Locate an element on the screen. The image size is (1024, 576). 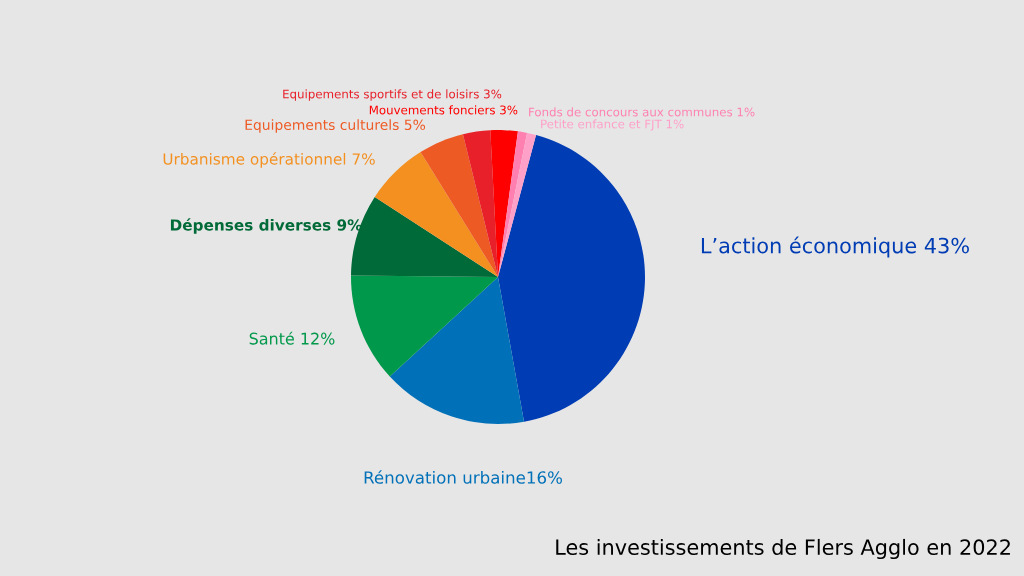
slice-label: Equipements culturels 5% is located at coordinates (335, 126).